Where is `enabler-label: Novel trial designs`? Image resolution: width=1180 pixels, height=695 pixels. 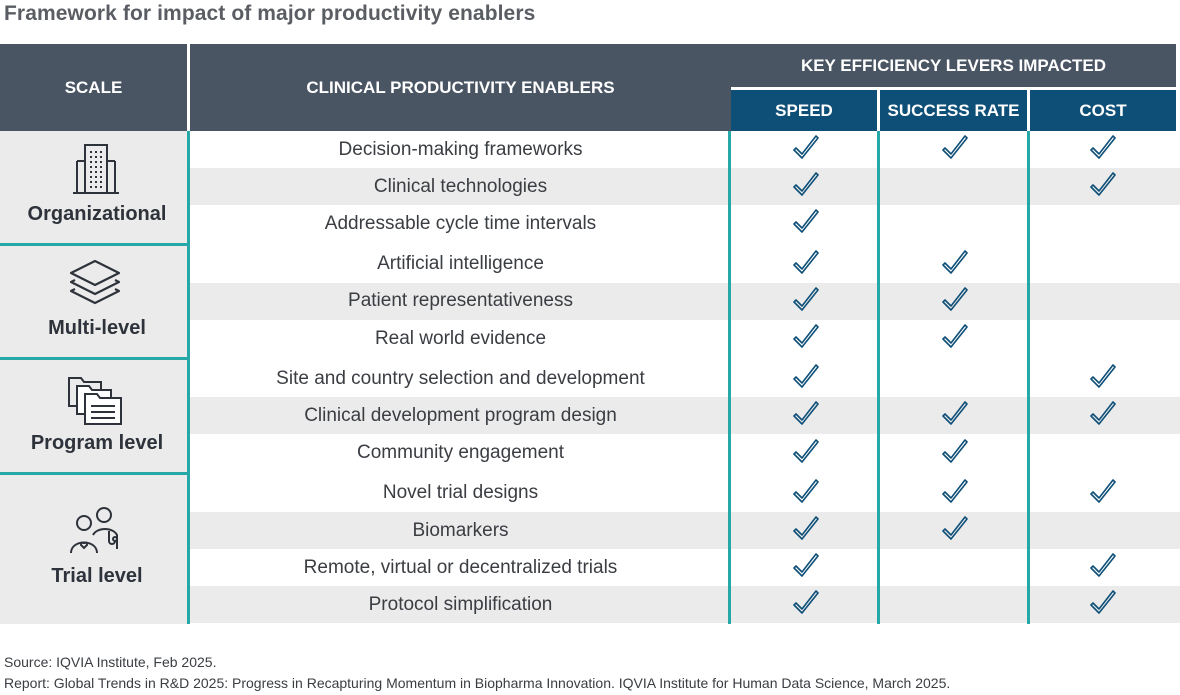 enabler-label: Novel trial designs is located at coordinates (460, 493).